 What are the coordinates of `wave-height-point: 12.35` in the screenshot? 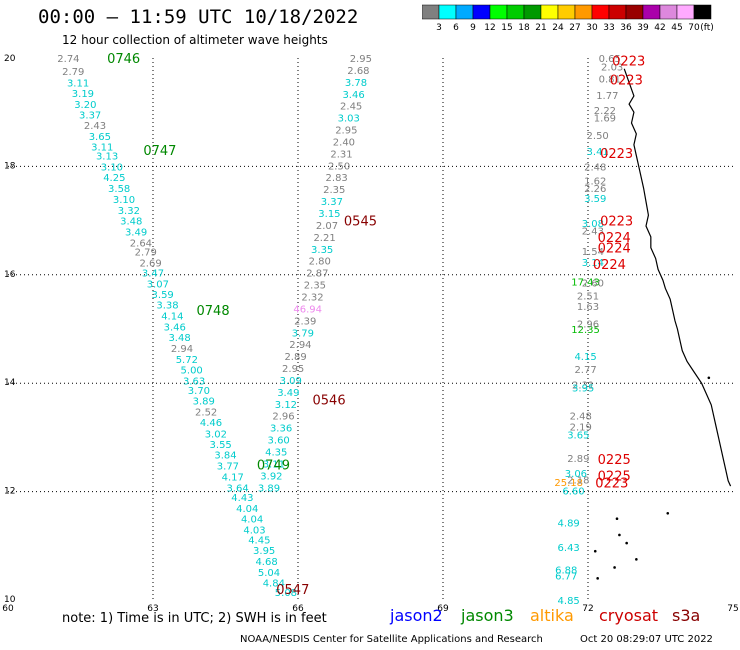 It's located at (585, 330).